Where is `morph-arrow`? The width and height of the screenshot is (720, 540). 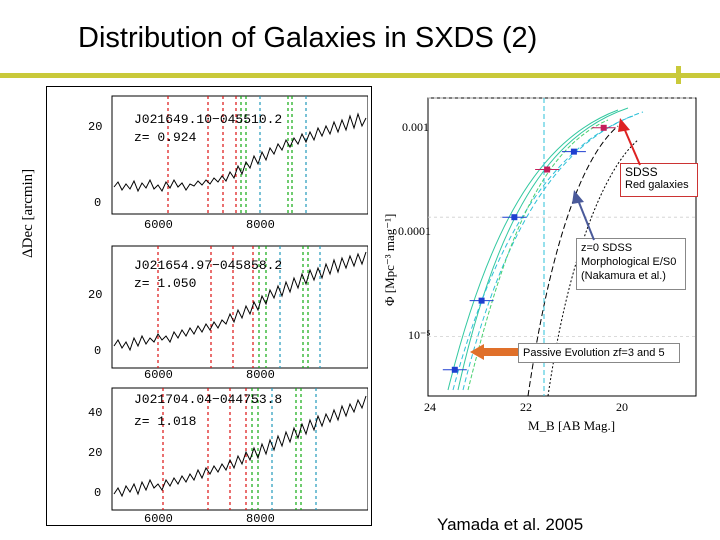
morph-arrow is located at coordinates (586, 220).